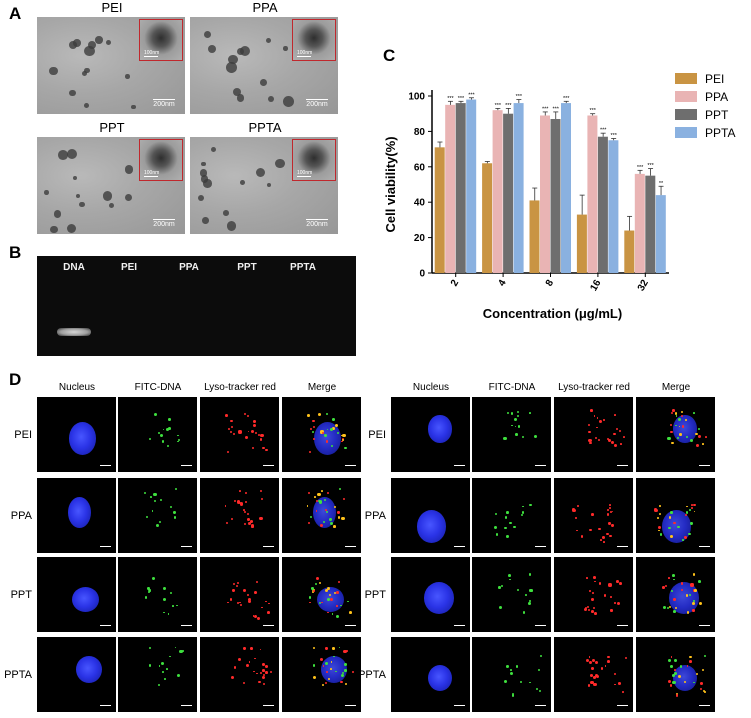  What do you see at coordinates (390, 184) in the screenshot?
I see `y-axis-title: Cell viability(%)` at bounding box center [390, 184].